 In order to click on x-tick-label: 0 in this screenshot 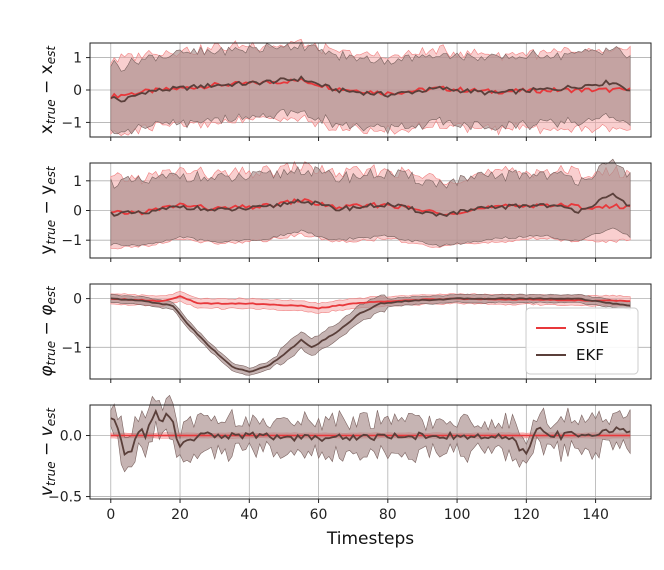, I will do `click(110, 515)`.